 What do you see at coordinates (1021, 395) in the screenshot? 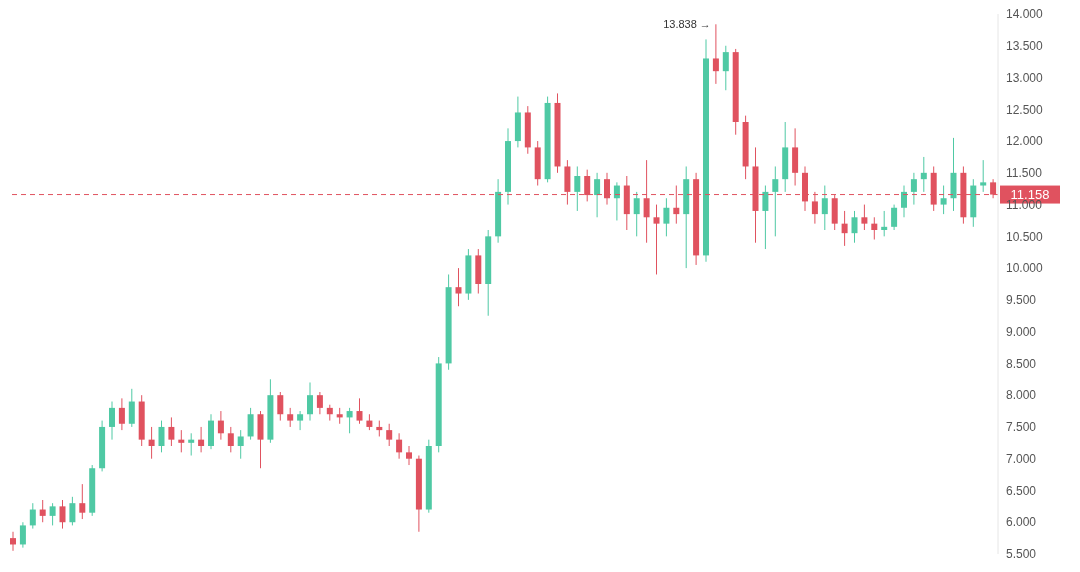
I see `y-tick-label: 8.000` at bounding box center [1021, 395].